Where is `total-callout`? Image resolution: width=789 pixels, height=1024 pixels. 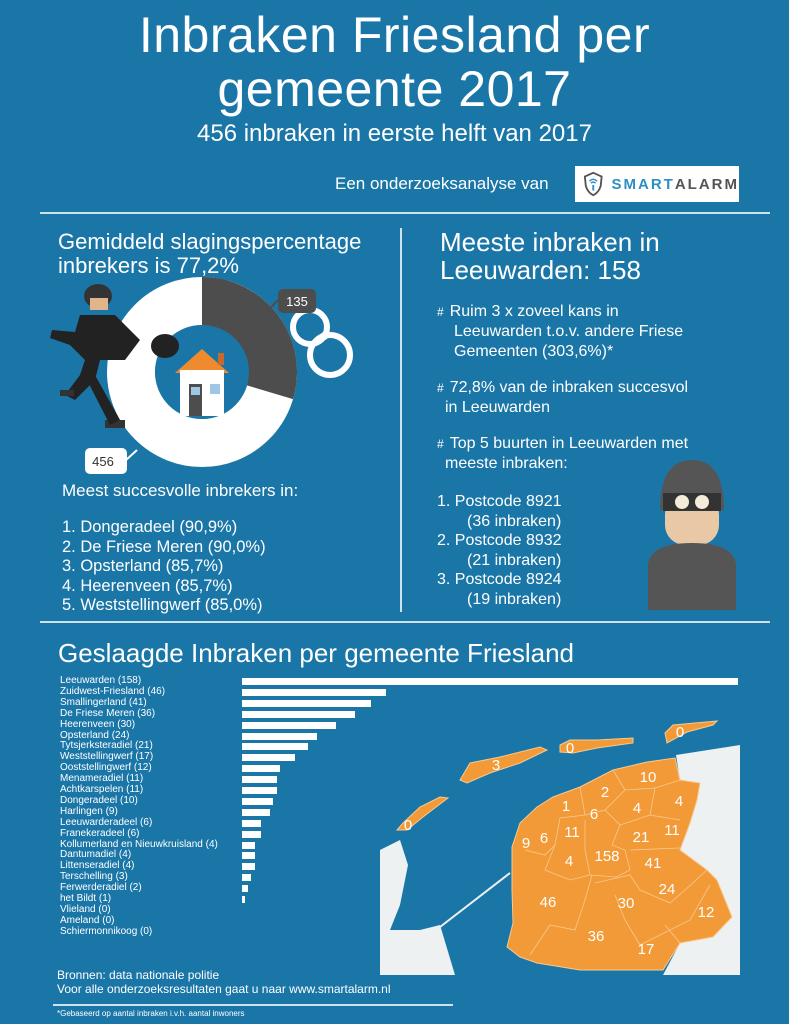
total-callout is located at coordinates (106, 461).